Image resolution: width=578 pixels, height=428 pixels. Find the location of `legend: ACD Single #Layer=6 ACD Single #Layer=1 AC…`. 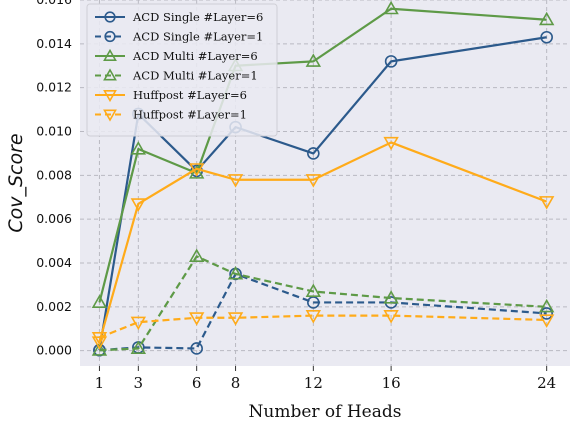

legend: ACD Single #Layer=6 ACD Single #Layer=1 AC… is located at coordinates (182, 70).